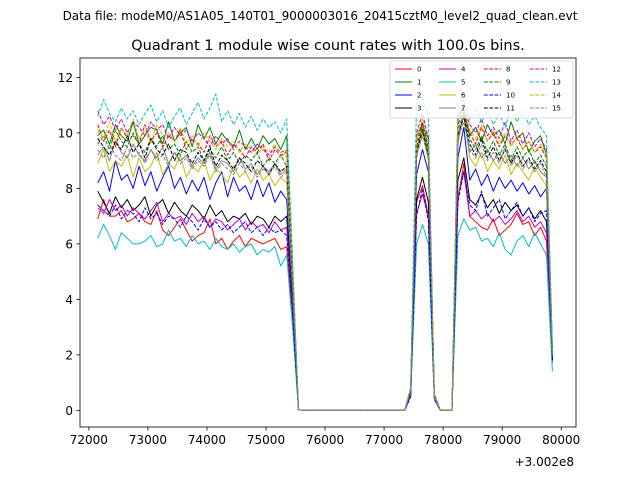  I want to click on x-tick-label: 79000, so click(502, 440).